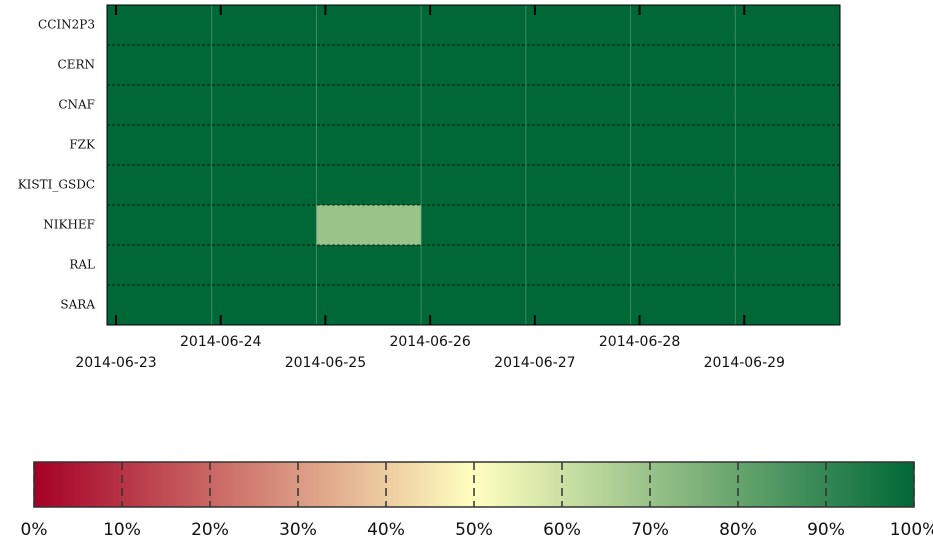 The width and height of the screenshot is (933, 541). What do you see at coordinates (325, 363) in the screenshot?
I see `x-tick-label: 2014-06-25` at bounding box center [325, 363].